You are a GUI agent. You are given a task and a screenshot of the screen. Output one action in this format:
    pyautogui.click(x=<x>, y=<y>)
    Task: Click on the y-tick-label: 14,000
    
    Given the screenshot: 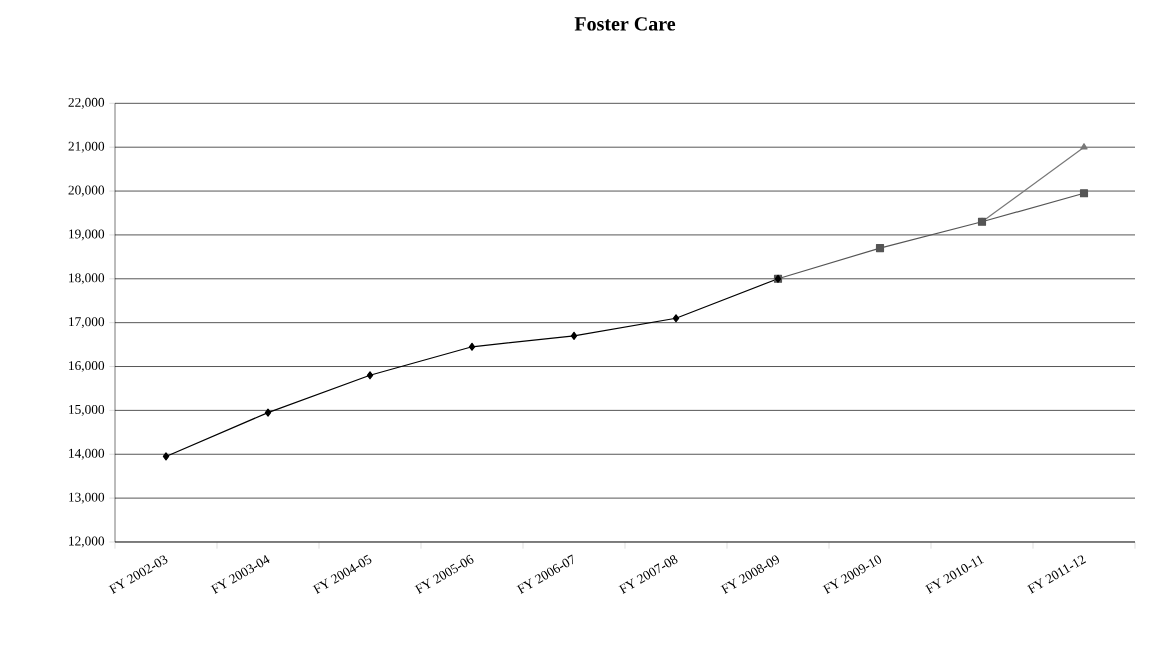 What is the action you would take?
    pyautogui.click(x=87, y=454)
    